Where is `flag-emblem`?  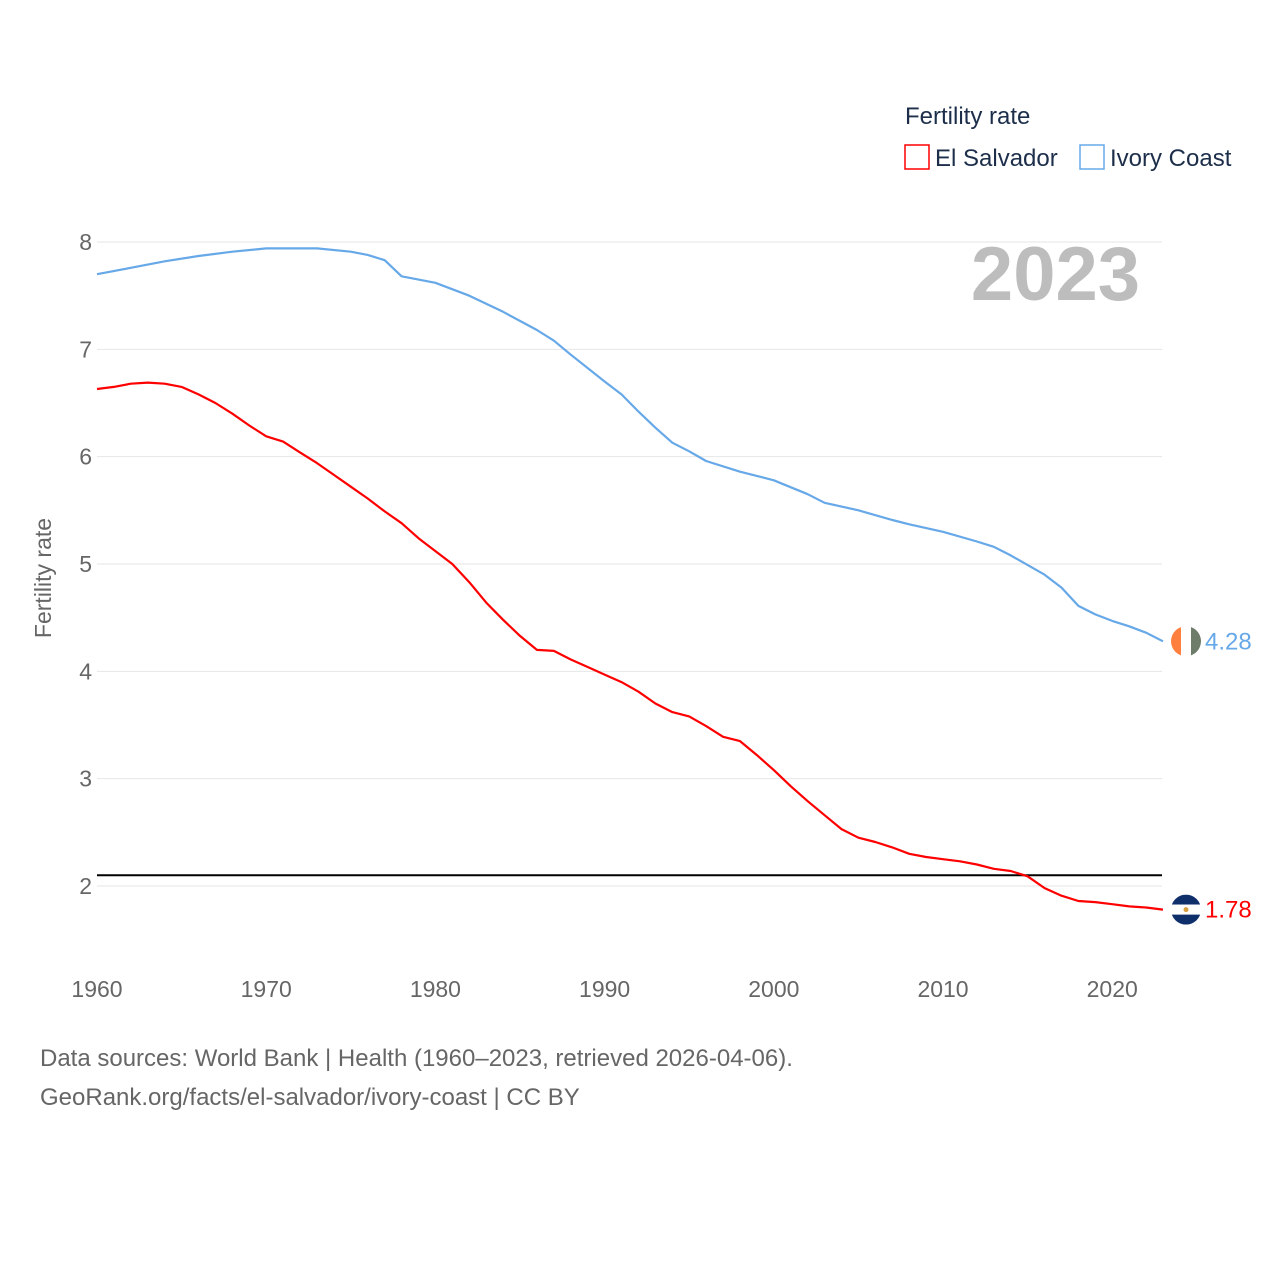
flag-emblem is located at coordinates (1186, 910).